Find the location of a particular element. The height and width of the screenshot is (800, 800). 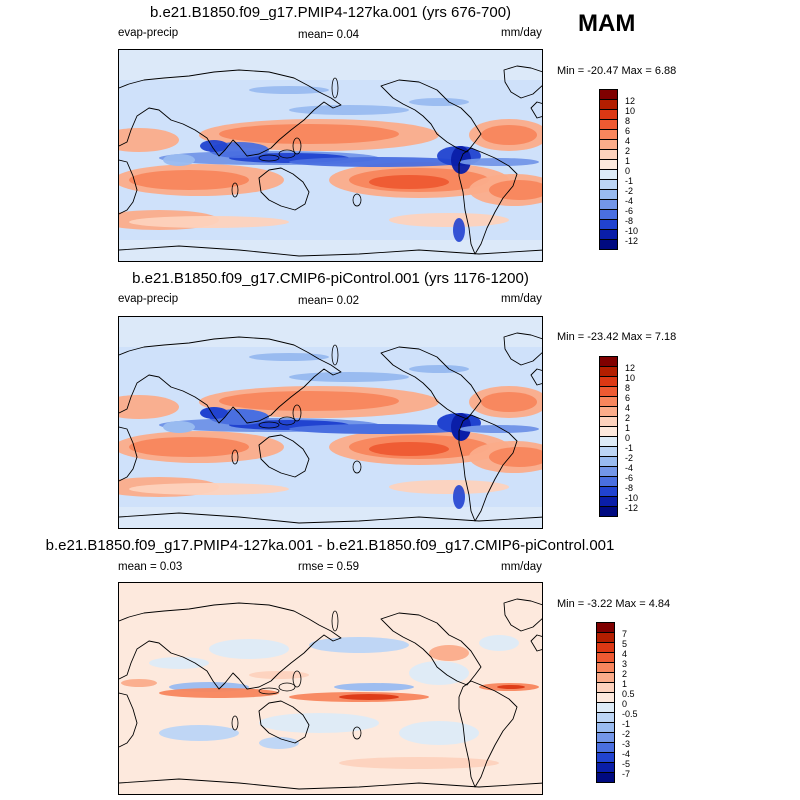

panel-2-units: mm/day is located at coordinates (521, 299).